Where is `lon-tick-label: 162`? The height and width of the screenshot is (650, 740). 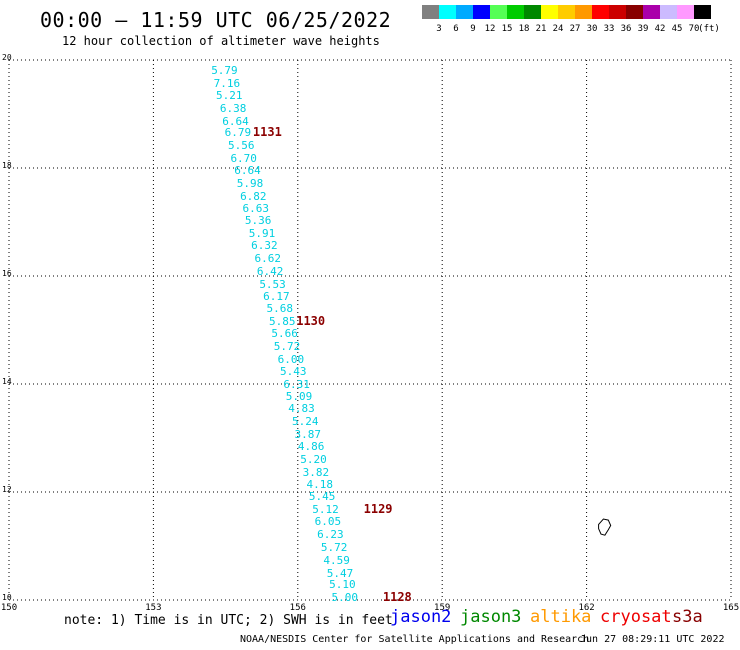 lon-tick-label: 162 is located at coordinates (586, 608).